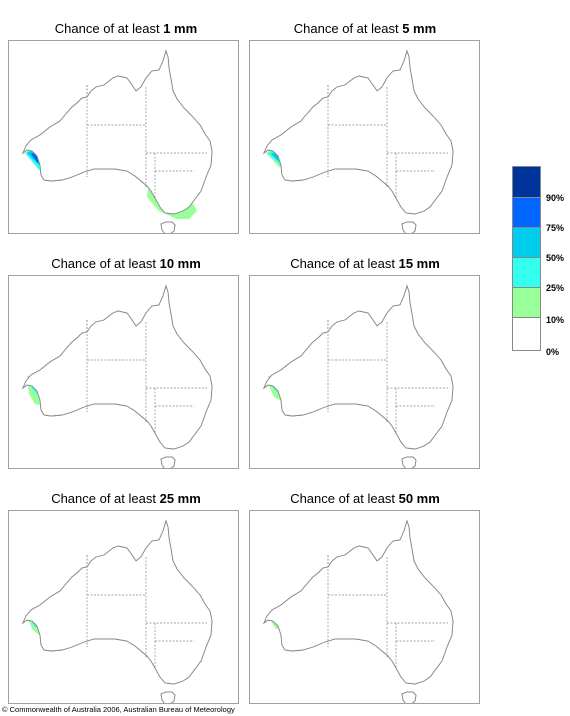  I want to click on panel-title-25mm: Chance of at least 25 mm, so click(126, 499).